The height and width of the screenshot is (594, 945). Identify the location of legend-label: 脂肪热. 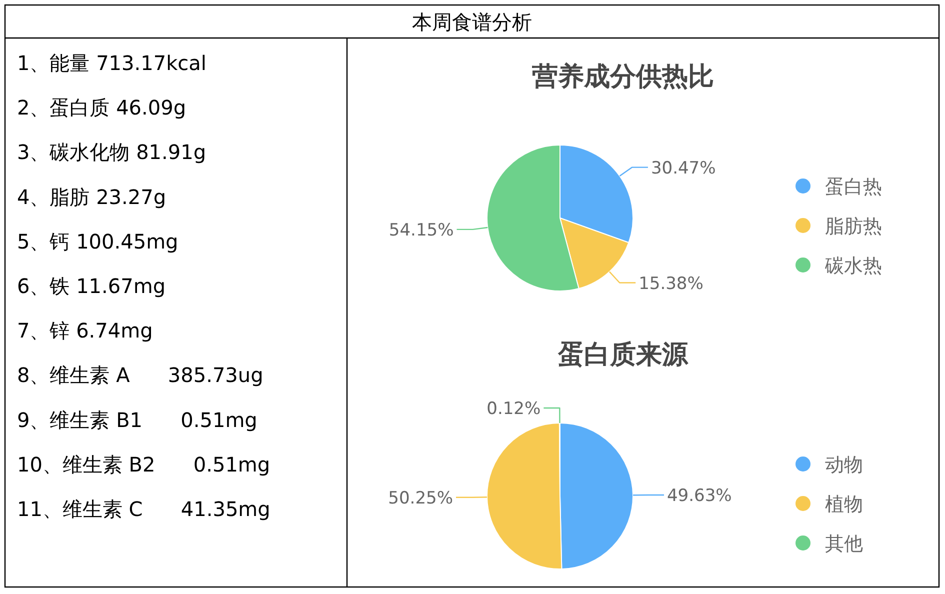
(853, 227).